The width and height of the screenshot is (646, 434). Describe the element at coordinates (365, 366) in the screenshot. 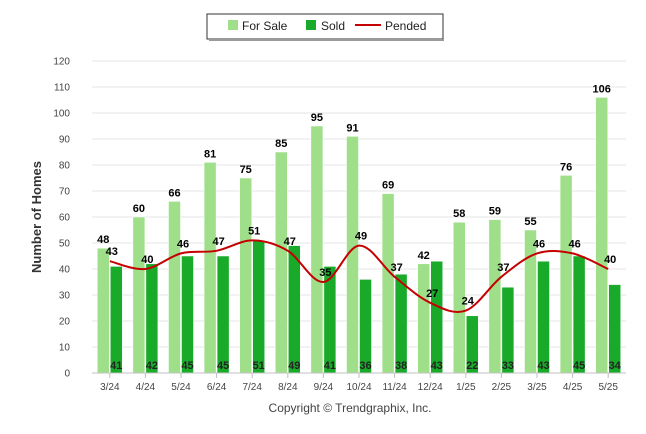

I see `data-label-sold: 36` at that location.